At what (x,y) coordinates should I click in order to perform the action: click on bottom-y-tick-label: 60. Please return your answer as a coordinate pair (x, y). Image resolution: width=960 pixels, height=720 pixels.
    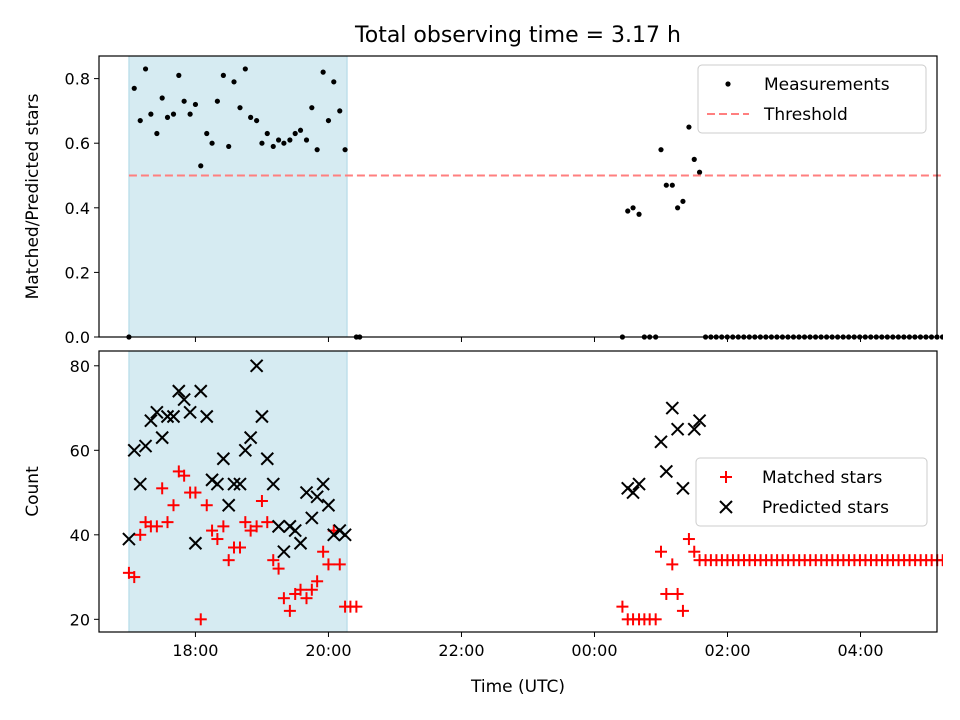
    Looking at the image, I should click on (80, 450).